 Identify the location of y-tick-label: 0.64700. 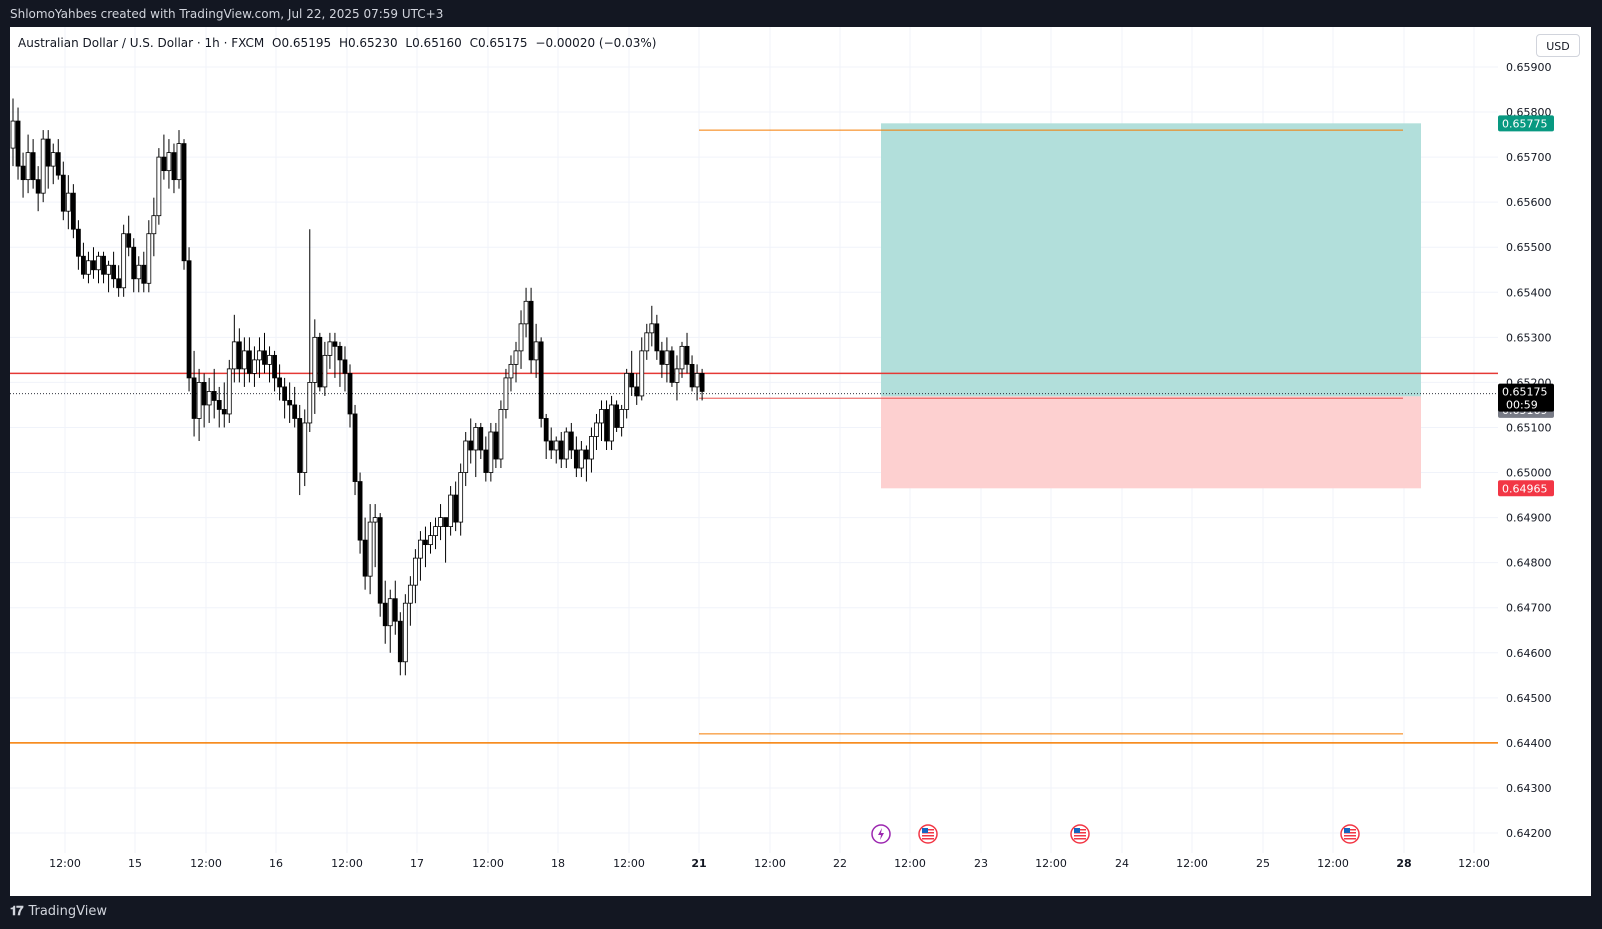
(1529, 608).